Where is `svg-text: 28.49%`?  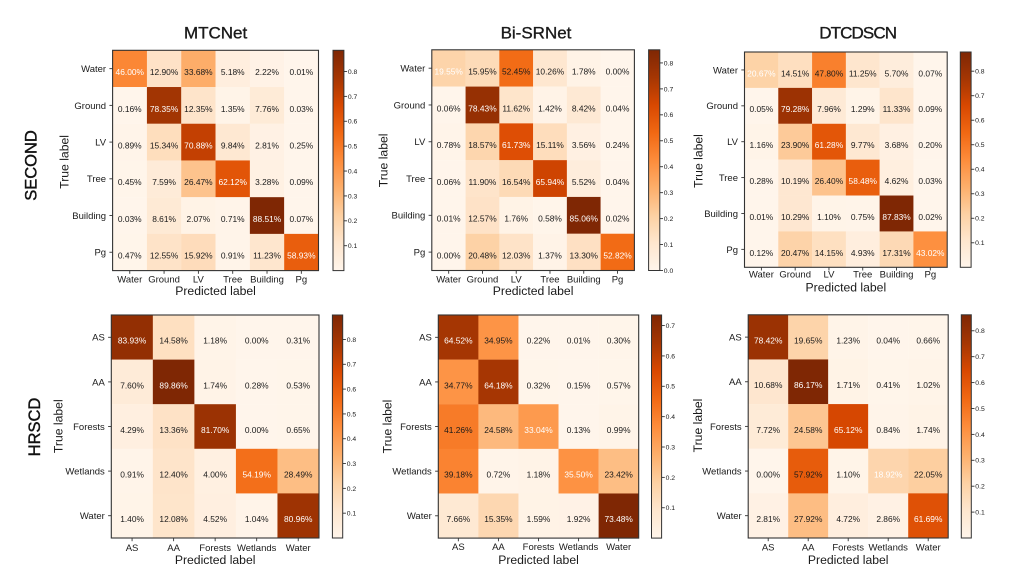 svg-text: 28.49% is located at coordinates (298, 475).